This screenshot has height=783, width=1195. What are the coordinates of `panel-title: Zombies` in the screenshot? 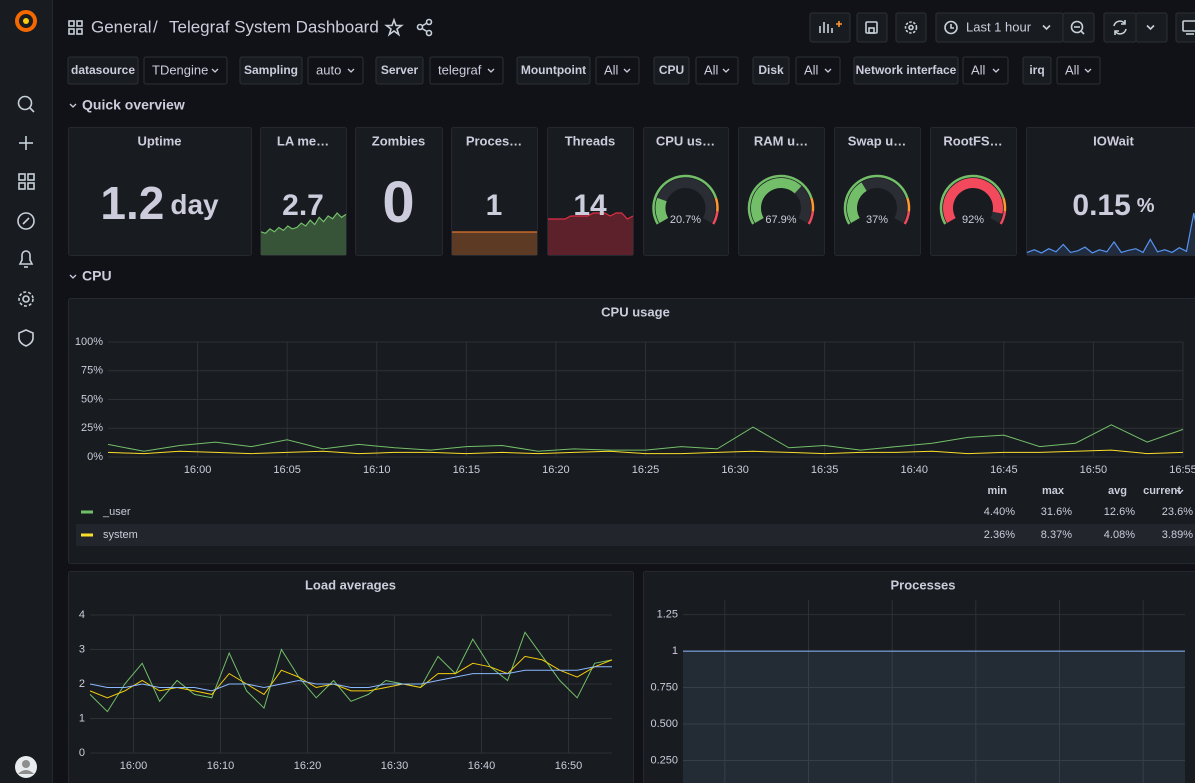 It's located at (398, 140).